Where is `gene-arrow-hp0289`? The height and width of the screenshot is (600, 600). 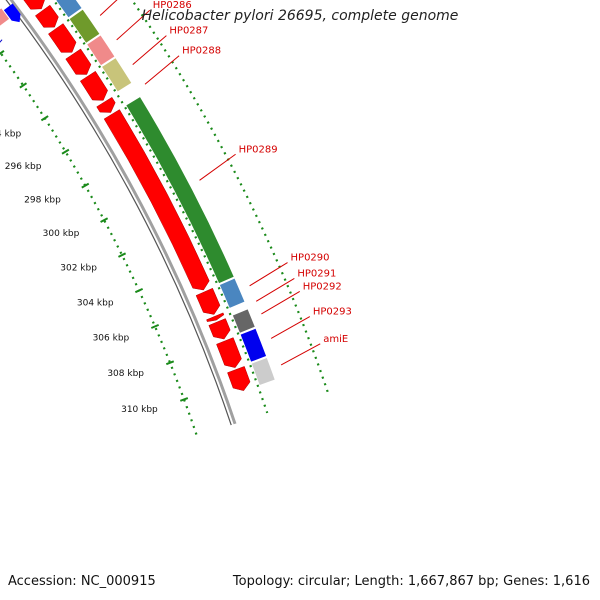
gene-arrow-hp0289 is located at coordinates (156, 200).